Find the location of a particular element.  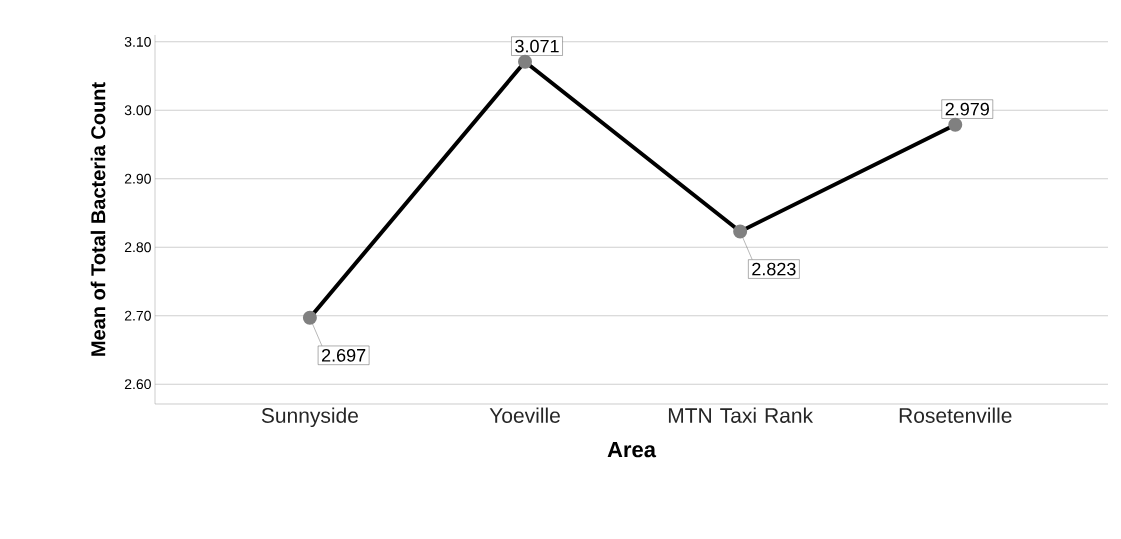

y-tick-label: 2.60 is located at coordinates (137, 384).